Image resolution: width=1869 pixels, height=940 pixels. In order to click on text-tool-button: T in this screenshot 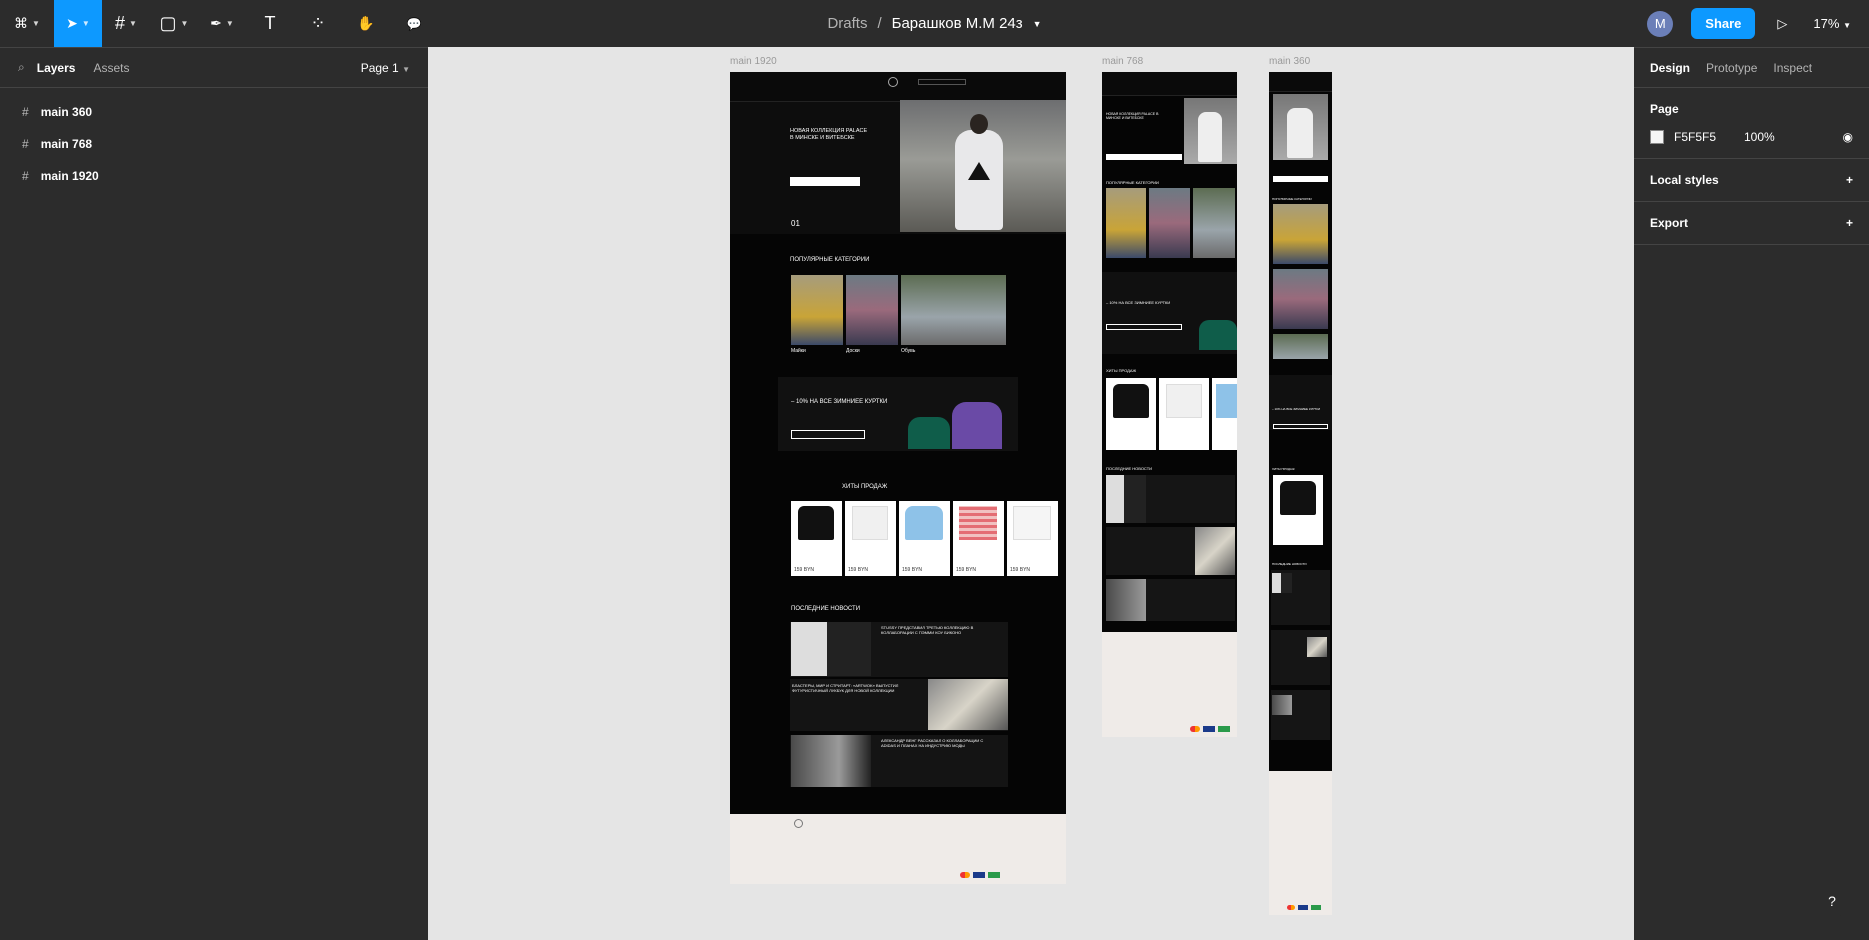, I will do `click(270, 23)`.